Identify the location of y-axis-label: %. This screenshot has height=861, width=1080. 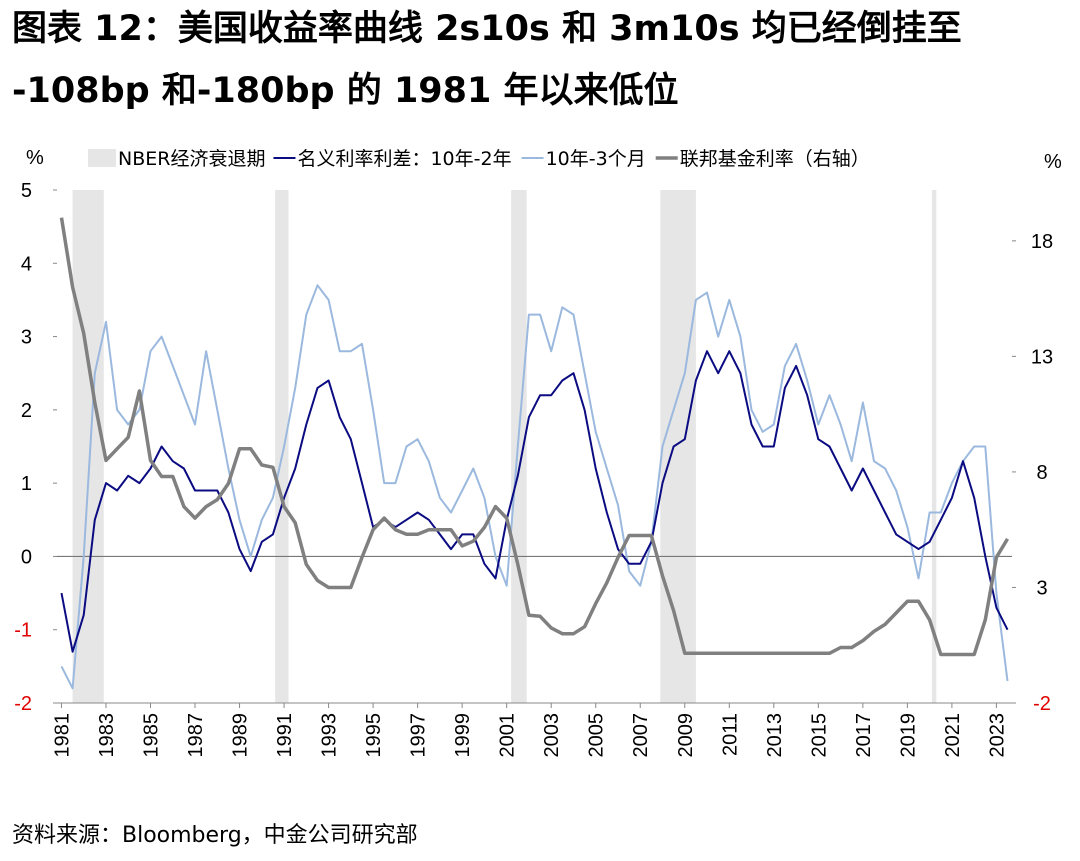
(35, 158).